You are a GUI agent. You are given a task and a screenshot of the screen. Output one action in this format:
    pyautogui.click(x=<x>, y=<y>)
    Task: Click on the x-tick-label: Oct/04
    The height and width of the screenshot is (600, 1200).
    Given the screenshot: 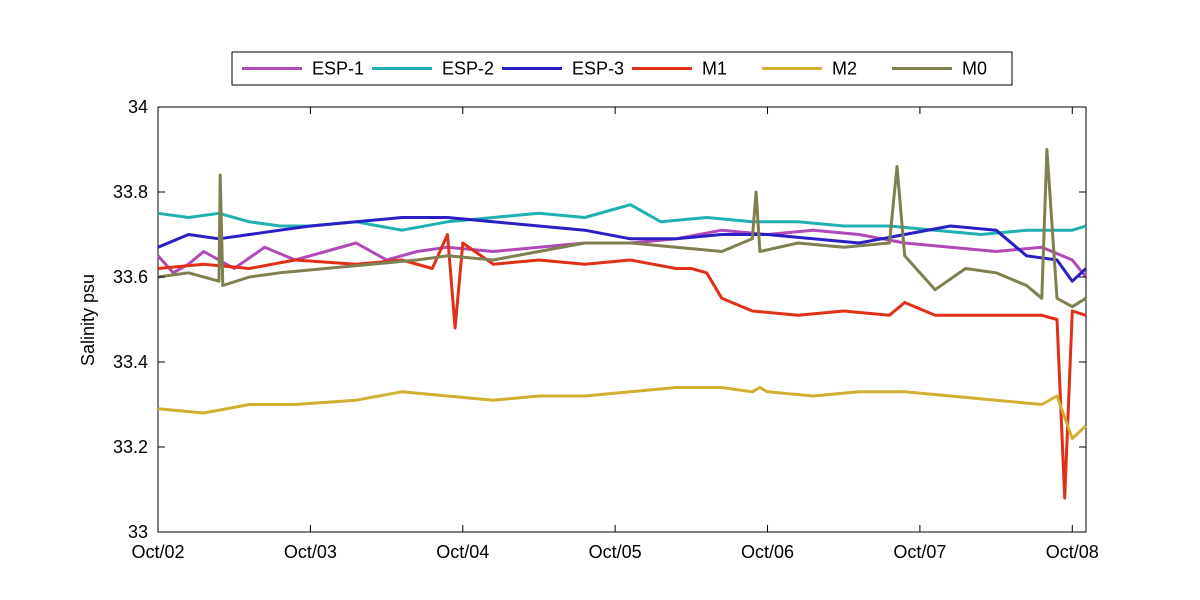 What is the action you would take?
    pyautogui.click(x=462, y=552)
    